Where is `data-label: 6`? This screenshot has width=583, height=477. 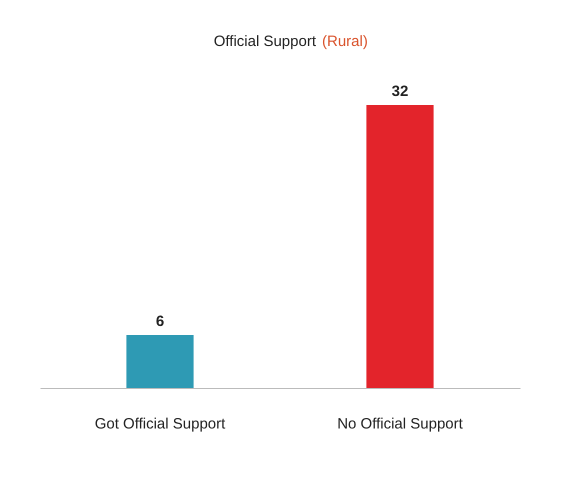 data-label: 6 is located at coordinates (160, 321).